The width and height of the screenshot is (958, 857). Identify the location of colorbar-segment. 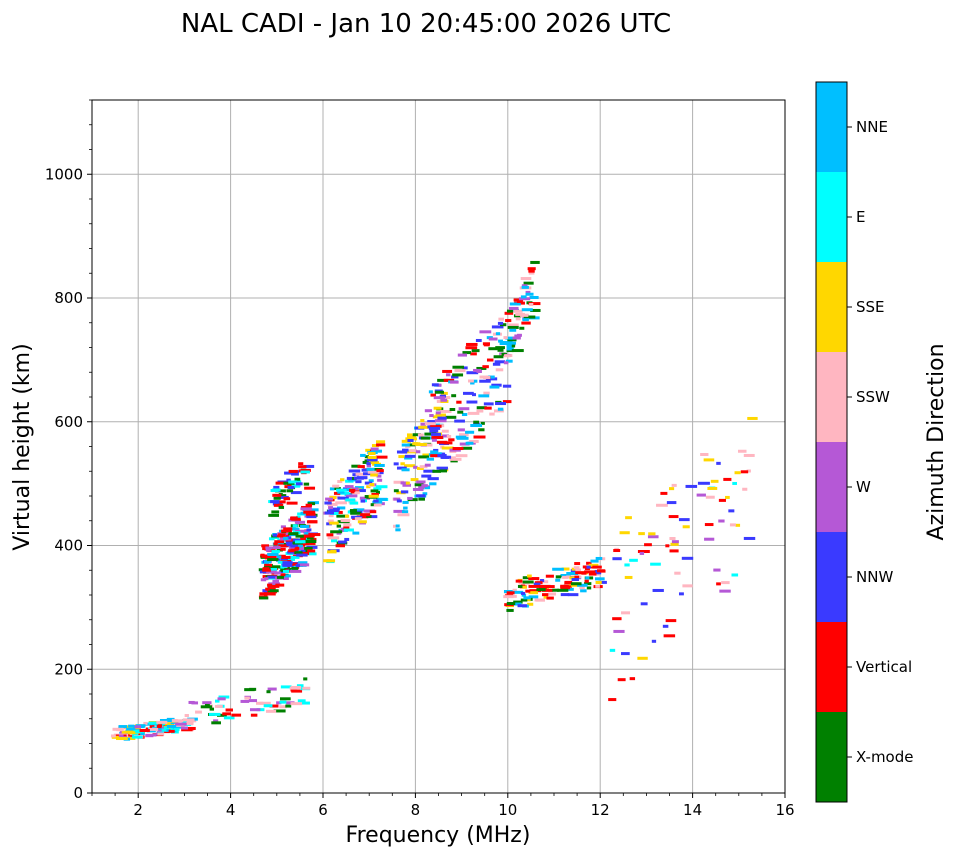
(831, 667).